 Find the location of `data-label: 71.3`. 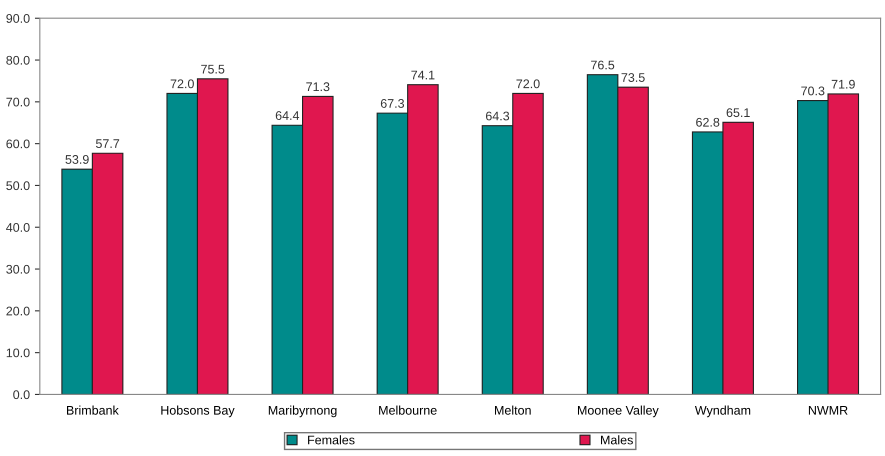

data-label: 71.3 is located at coordinates (318, 87).